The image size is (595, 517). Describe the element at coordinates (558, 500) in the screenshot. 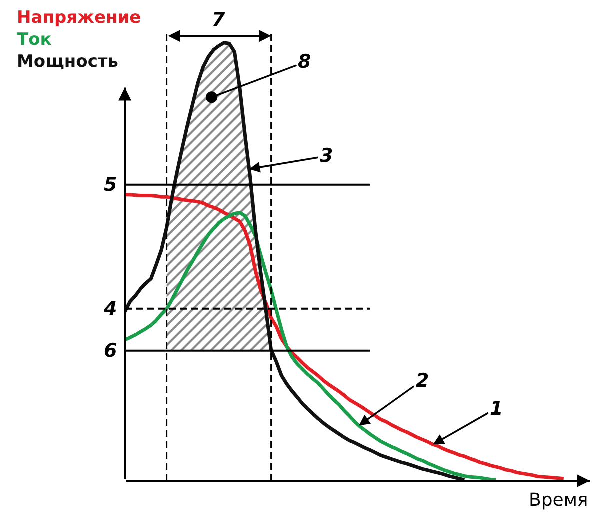

I see `x-axis-title: Время` at that location.